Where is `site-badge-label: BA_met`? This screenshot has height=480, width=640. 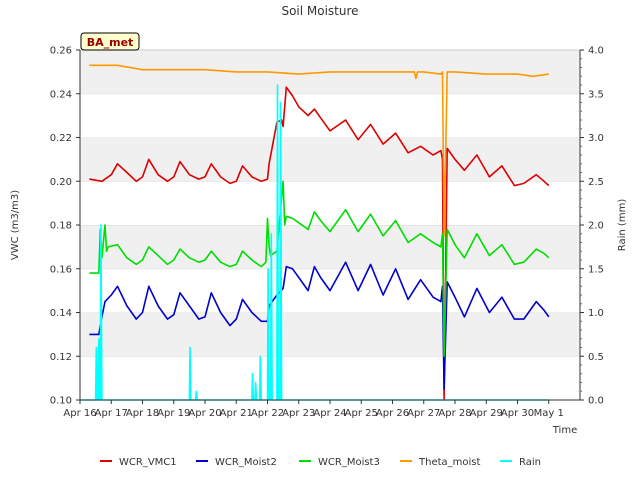
site-badge-label: BA_met is located at coordinates (110, 42).